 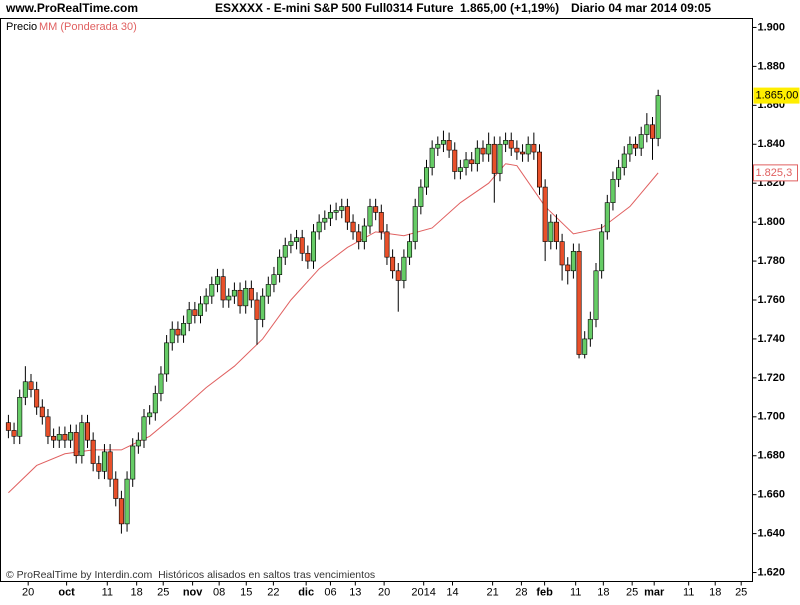 What do you see at coordinates (772, 300) in the screenshot?
I see `y-tick-label: 1.760` at bounding box center [772, 300].